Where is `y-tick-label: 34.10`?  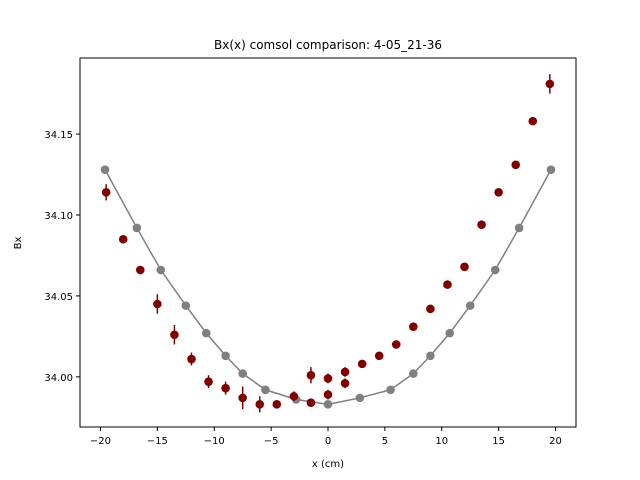
y-tick-label: 34.10 is located at coordinates (58, 216).